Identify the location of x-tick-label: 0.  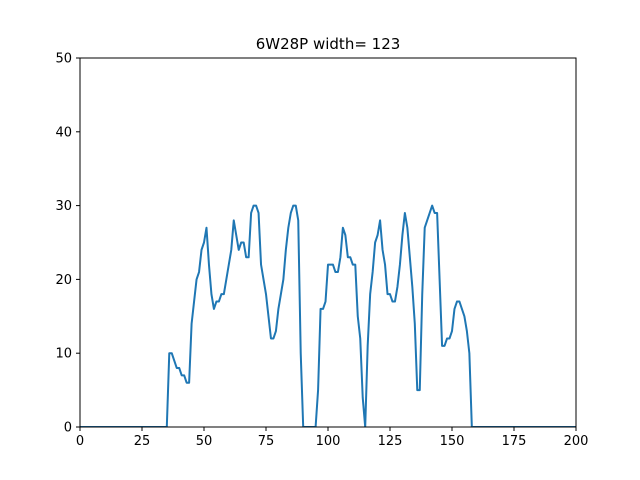
(80, 441).